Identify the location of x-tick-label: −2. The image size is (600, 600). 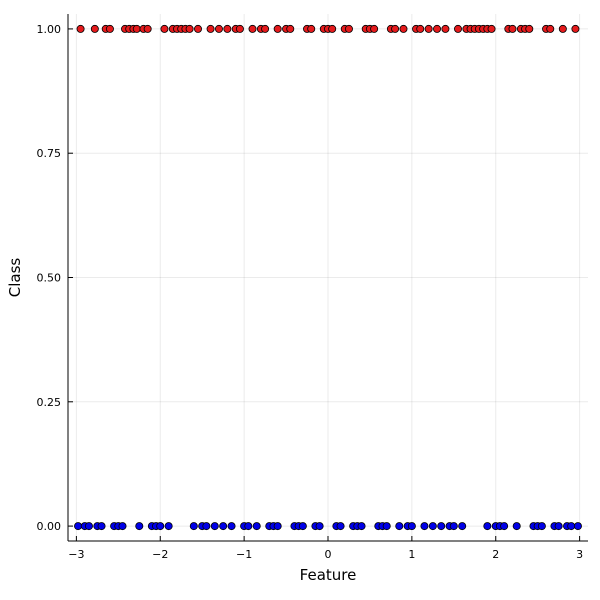
(160, 554).